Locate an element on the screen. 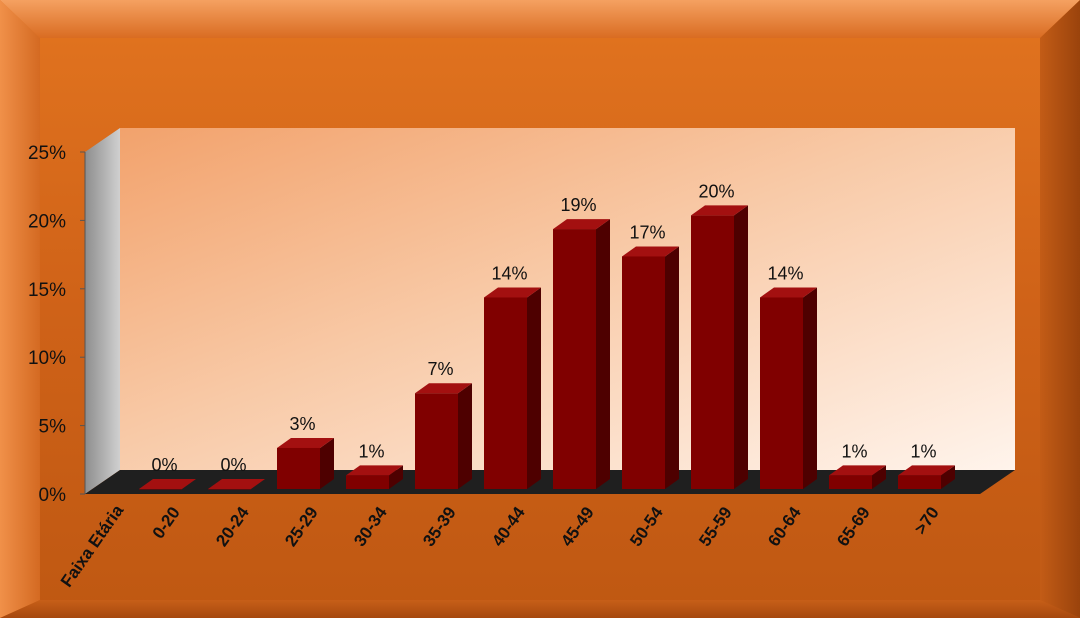 The height and width of the screenshot is (618, 1080). frame-bevel-bottom is located at coordinates (540, 609).